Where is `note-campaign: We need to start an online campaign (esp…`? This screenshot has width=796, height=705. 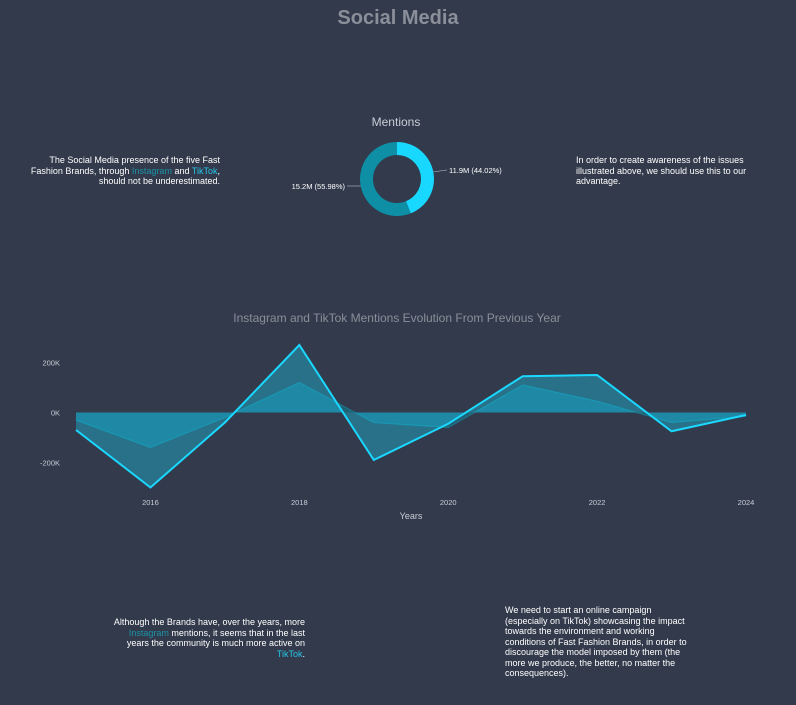
note-campaign: We need to start an online campaign (esp… is located at coordinates (596, 641).